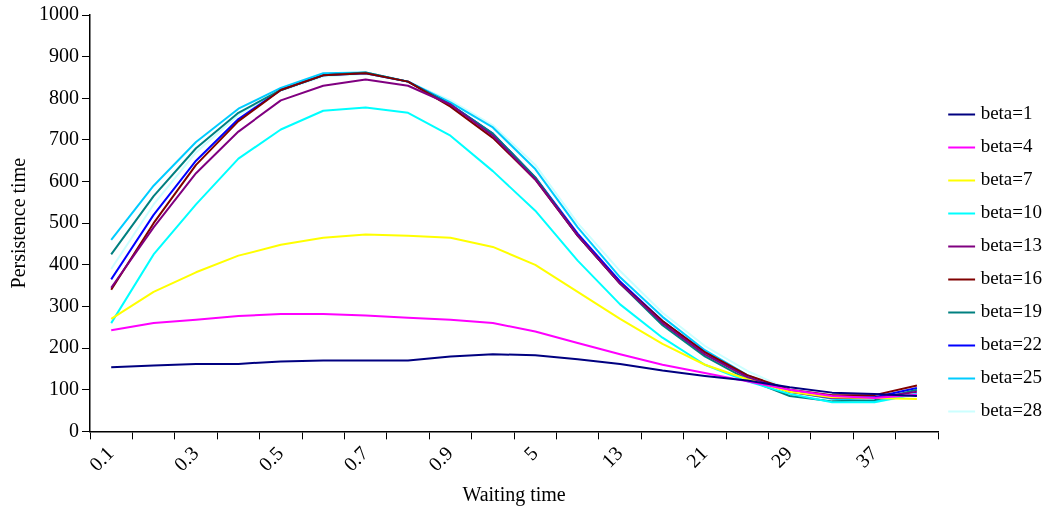 This screenshot has height=516, width=1062. What do you see at coordinates (59, 13) in the screenshot?
I see `y-tick-label: 1000` at bounding box center [59, 13].